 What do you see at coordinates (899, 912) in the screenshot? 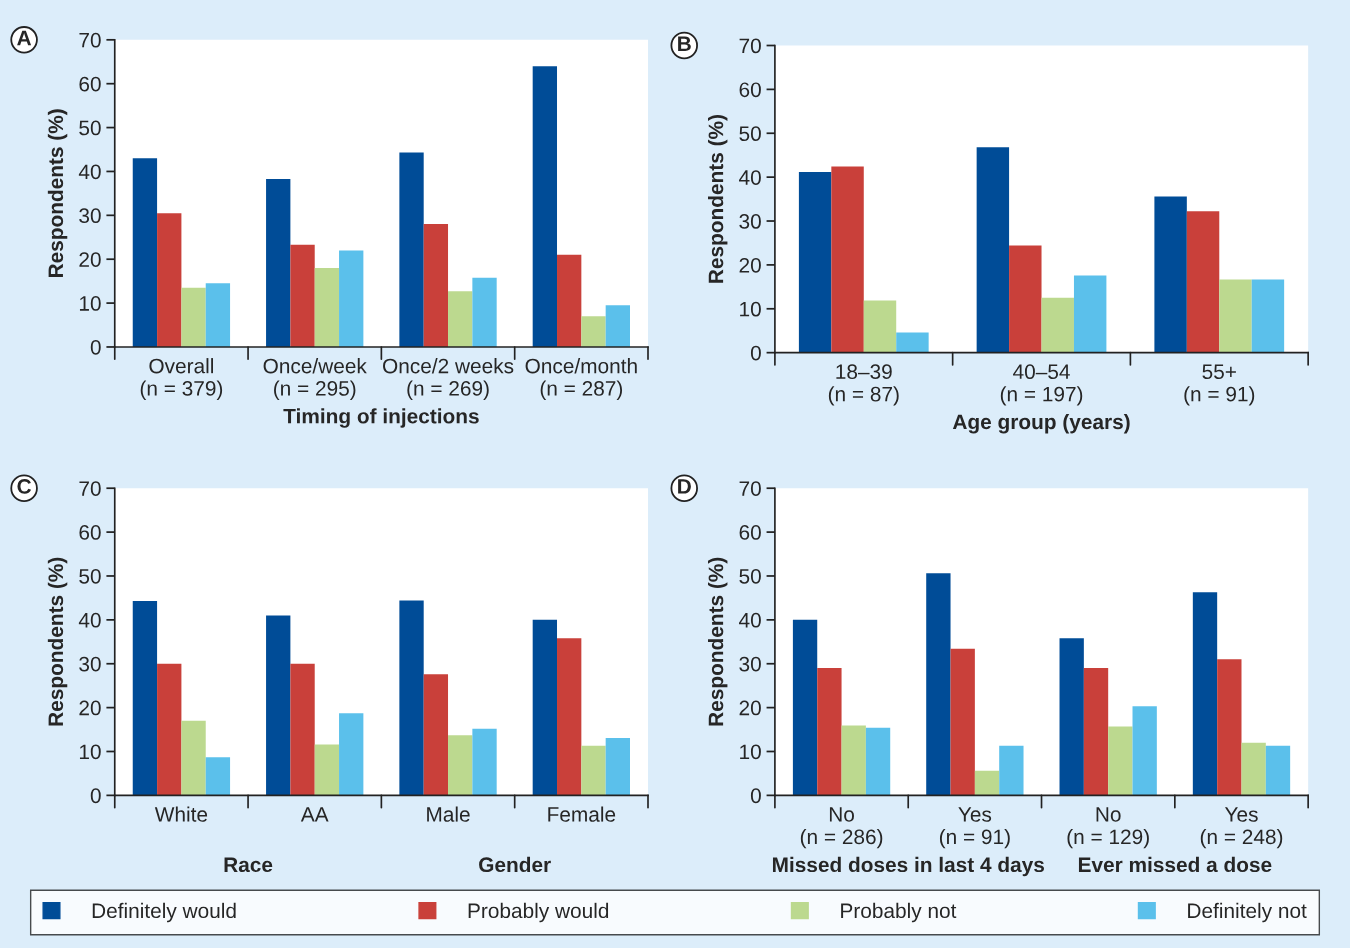
I see `legend-label: Probably not` at bounding box center [899, 912].